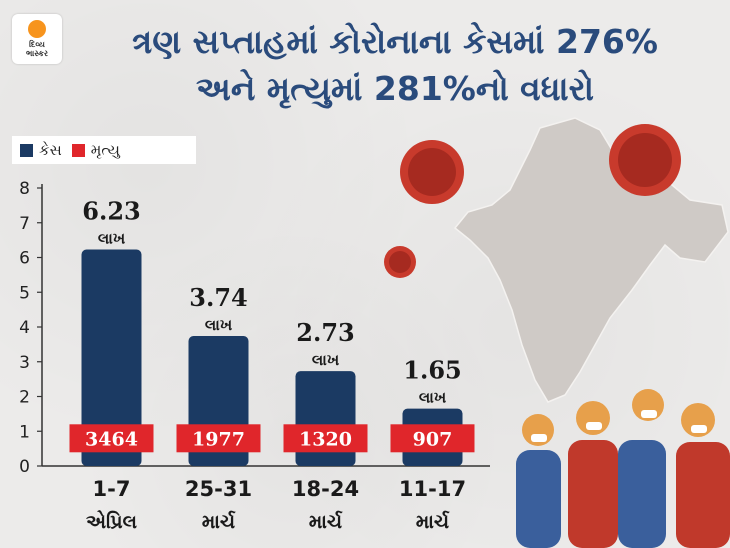 This screenshot has height=548, width=730. What do you see at coordinates (325, 332) in the screenshot?
I see `data-label-cases: 2.73` at bounding box center [325, 332].